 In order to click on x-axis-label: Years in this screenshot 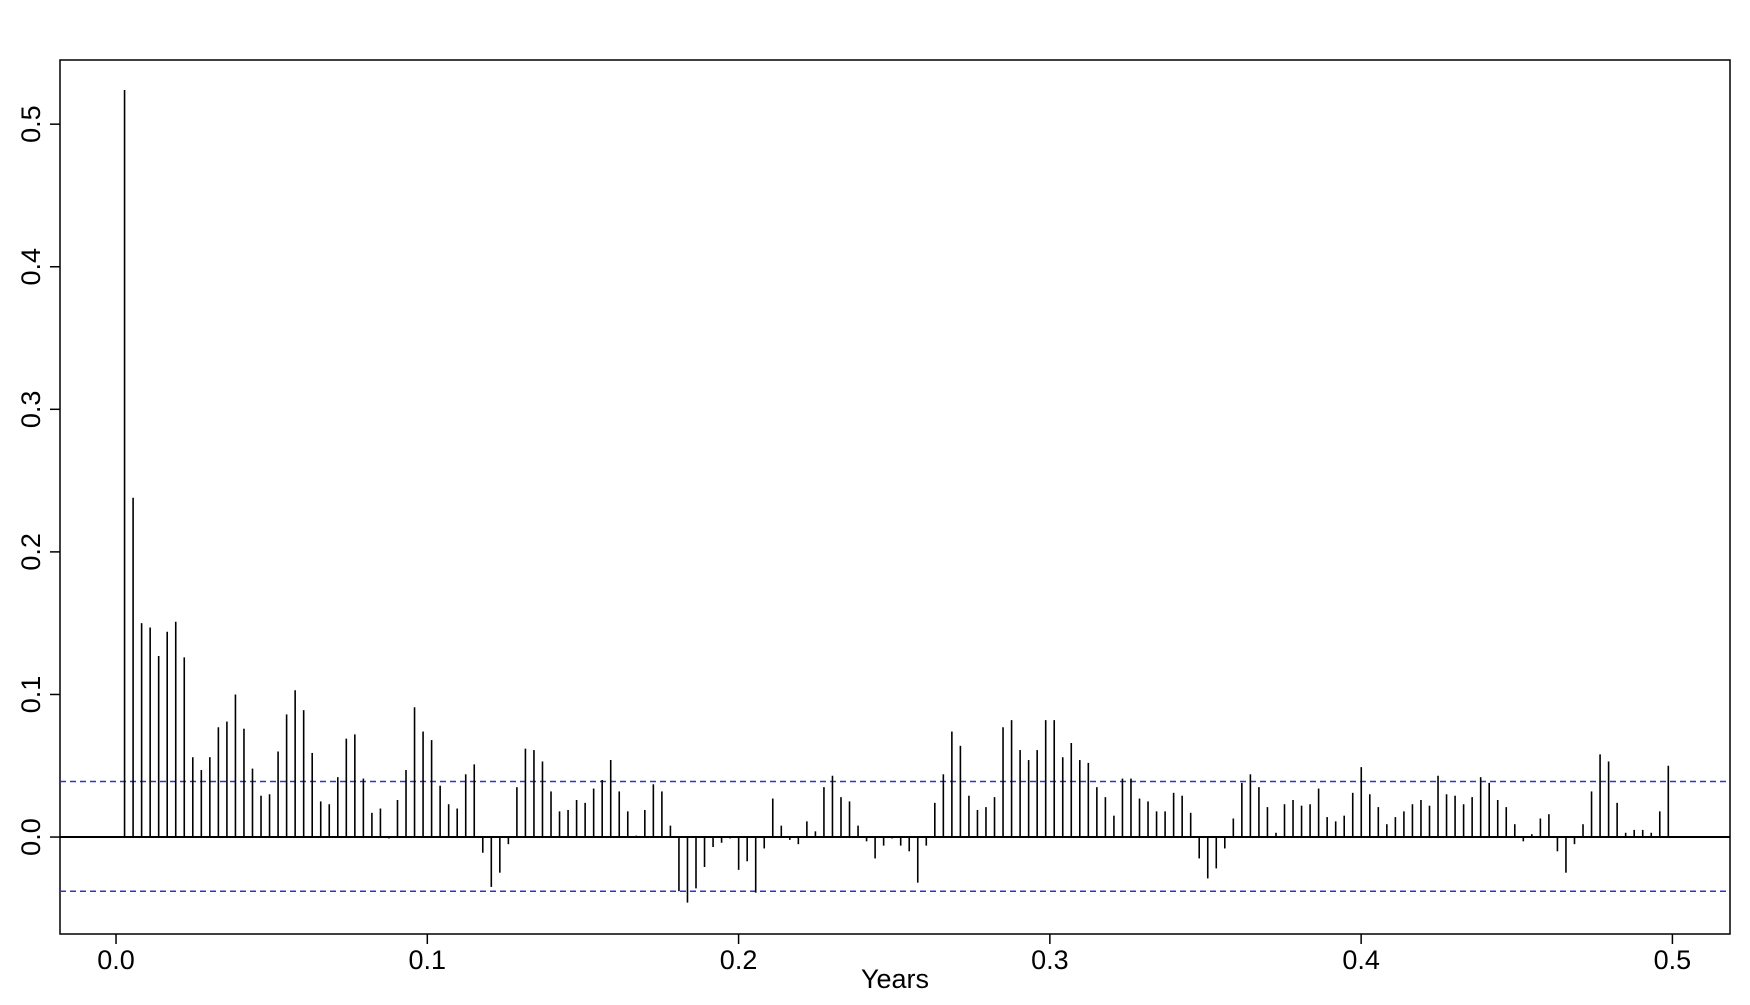, I will do `click(895, 979)`.